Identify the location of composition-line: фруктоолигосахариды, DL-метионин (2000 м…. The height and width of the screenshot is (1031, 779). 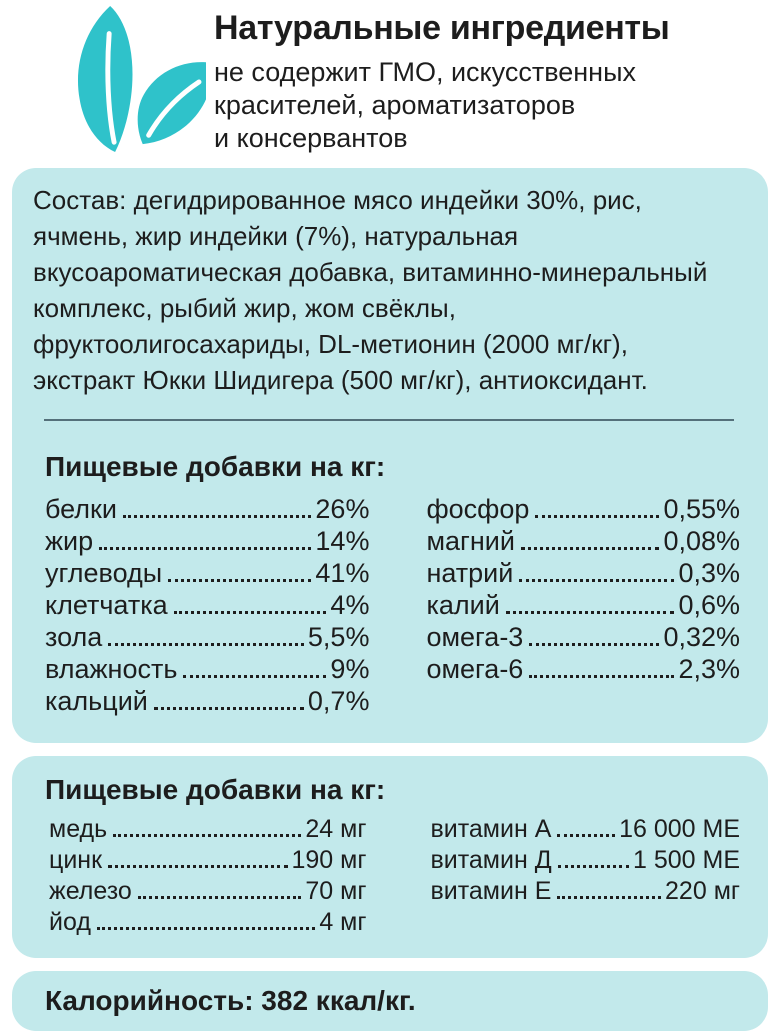
(330, 344).